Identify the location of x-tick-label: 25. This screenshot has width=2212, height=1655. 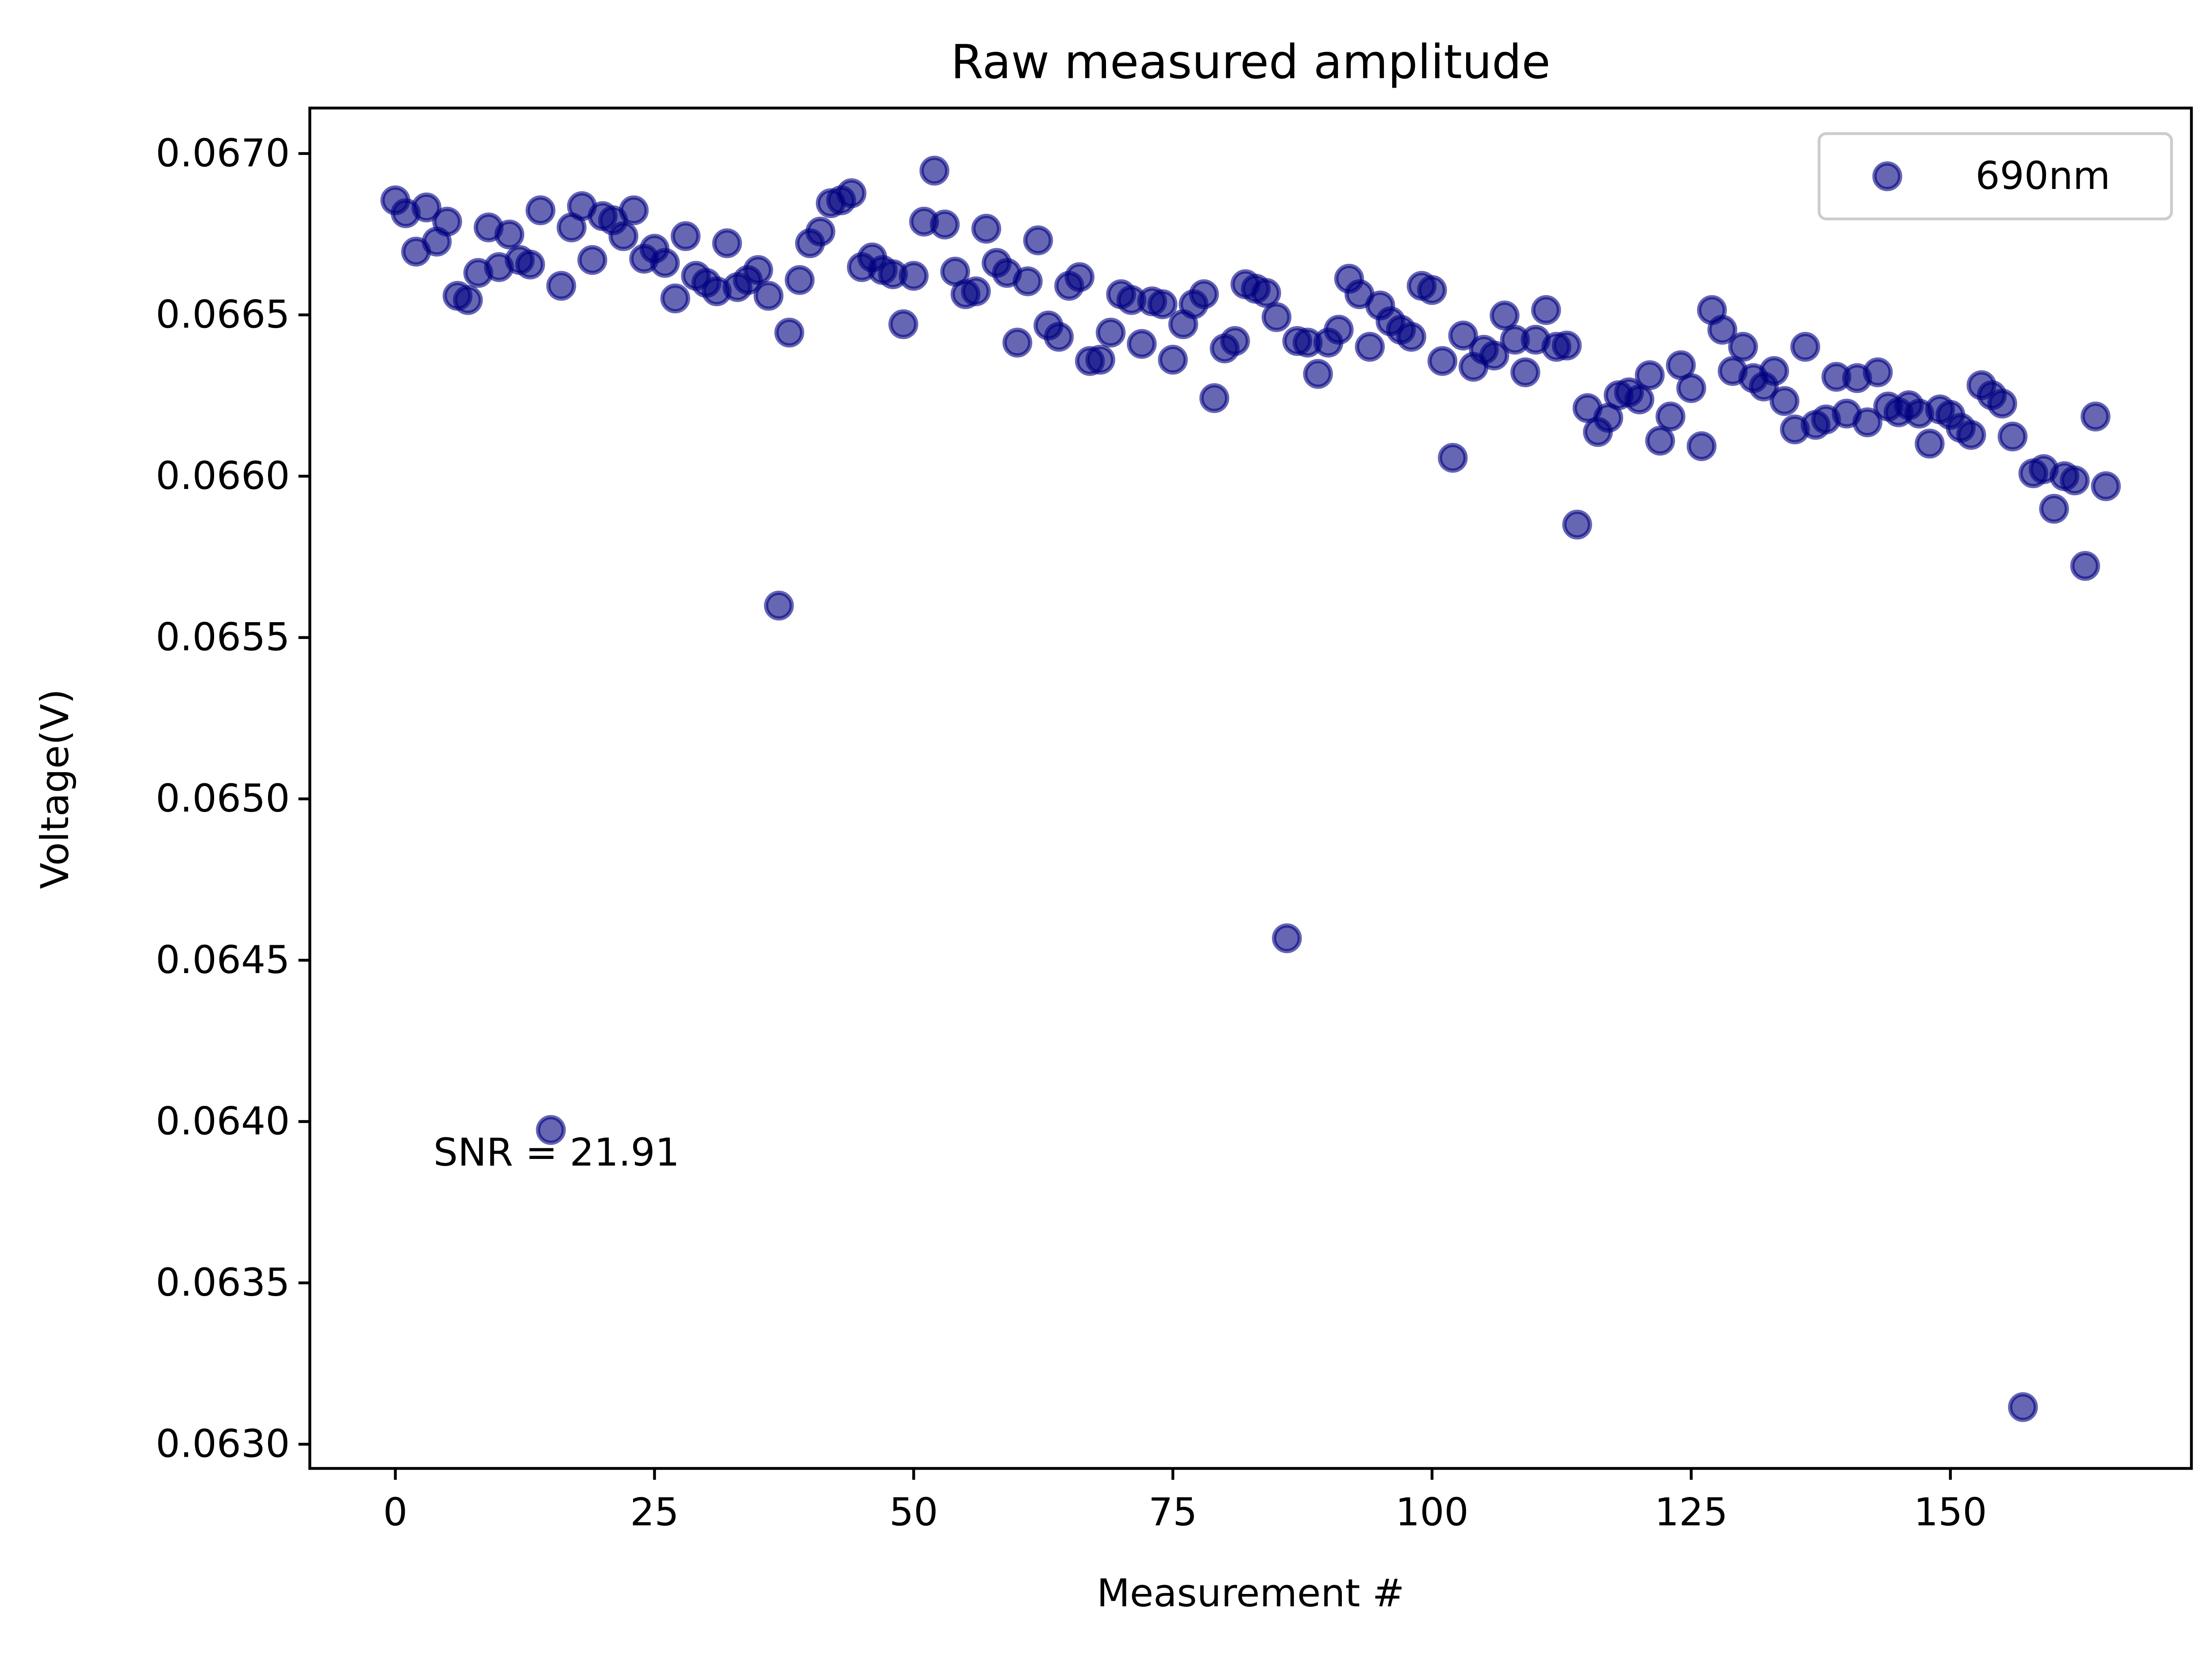
(655, 1512).